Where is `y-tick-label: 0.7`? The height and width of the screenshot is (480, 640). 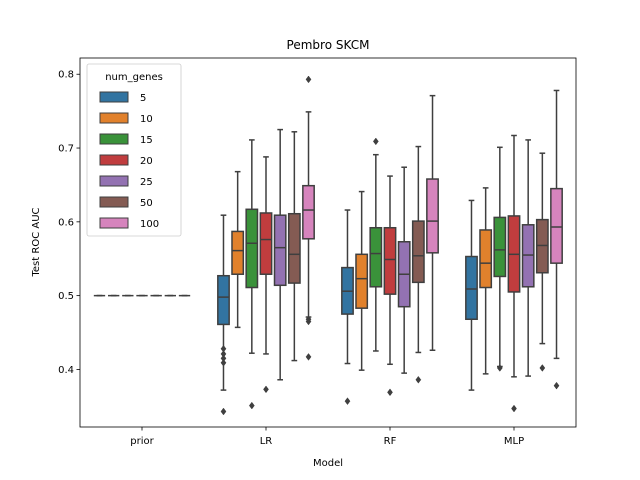 y-tick-label: 0.7 is located at coordinates (66, 149).